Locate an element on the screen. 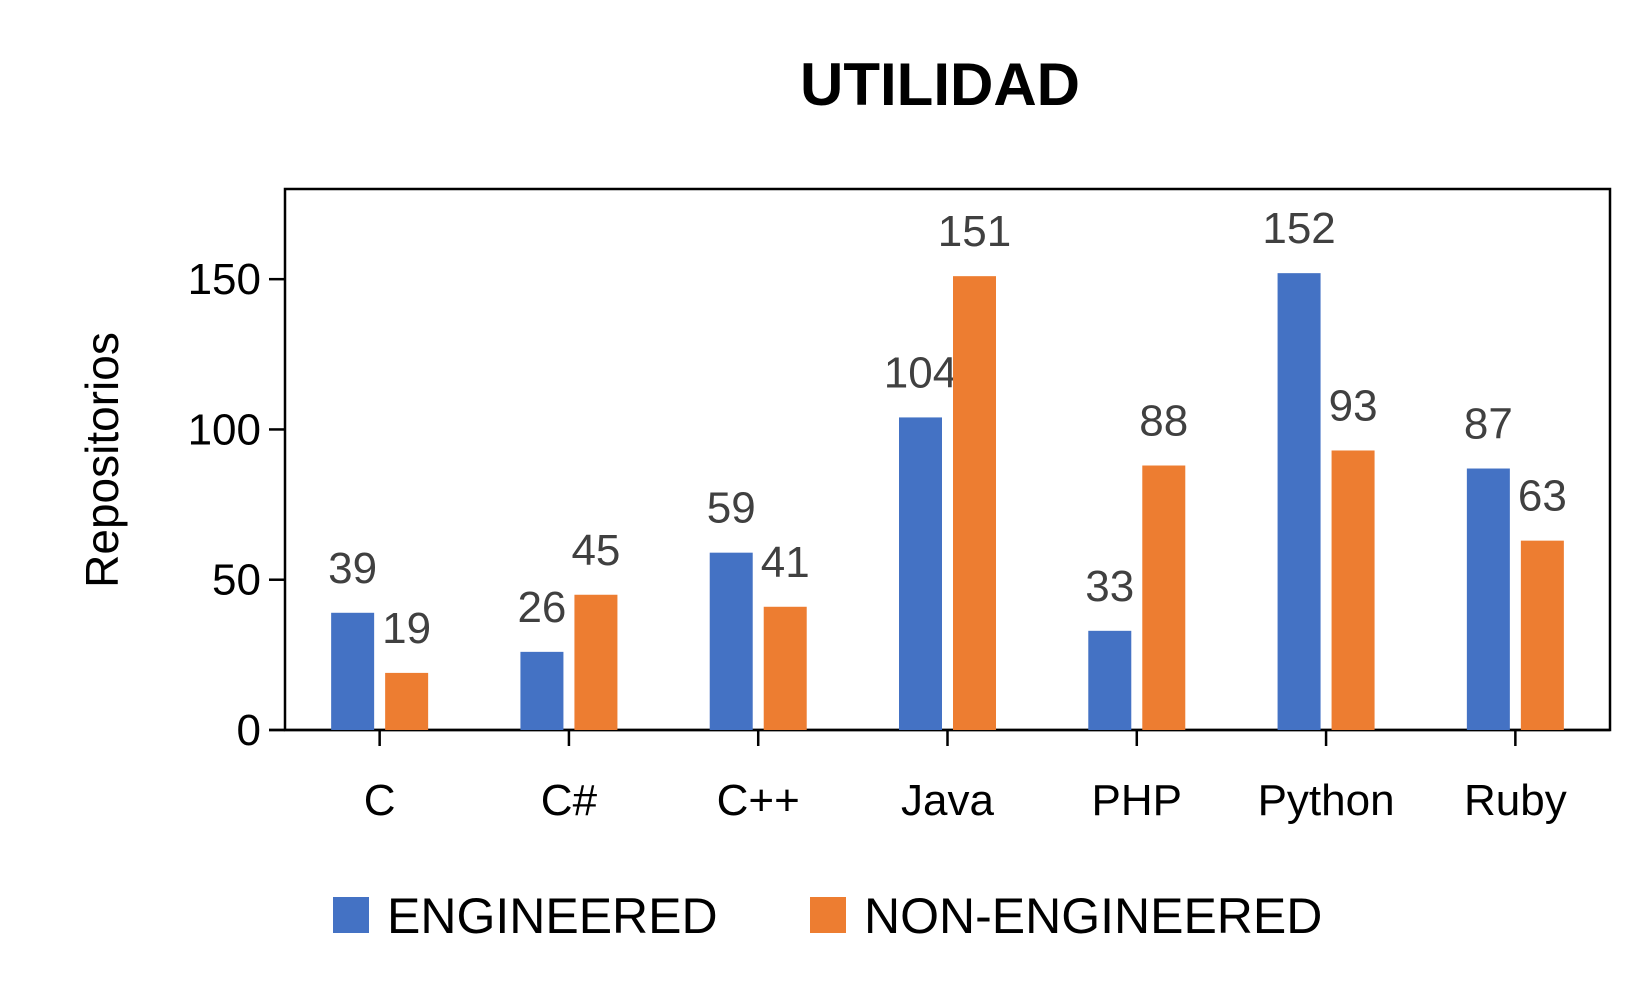  data-label: 63 is located at coordinates (1542, 496).